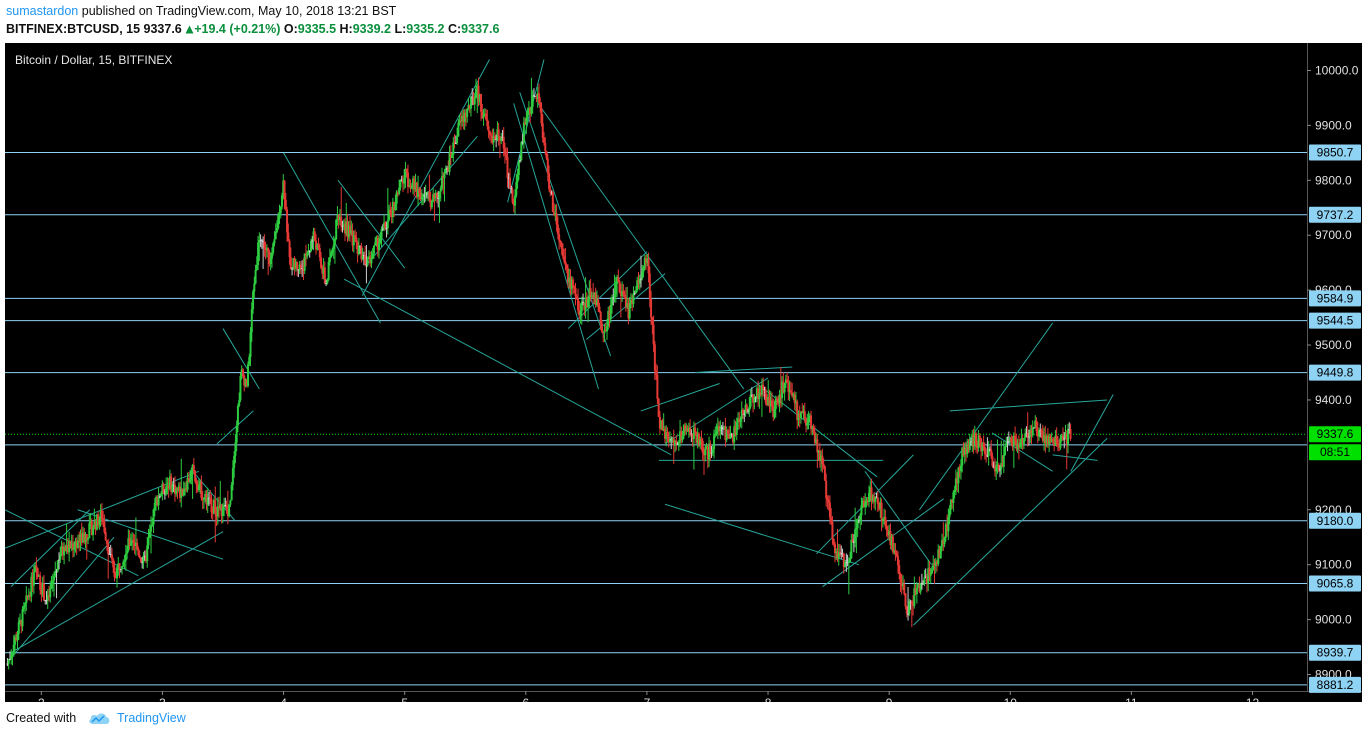  Describe the element at coordinates (237, 29) in the screenshot. I see `price-change: +19.4 (+0.21%)` at that location.